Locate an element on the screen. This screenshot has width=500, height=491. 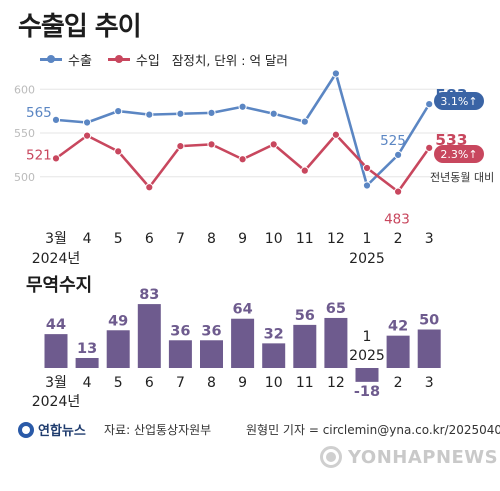
legend-import-swatch is located at coordinates (118, 59).